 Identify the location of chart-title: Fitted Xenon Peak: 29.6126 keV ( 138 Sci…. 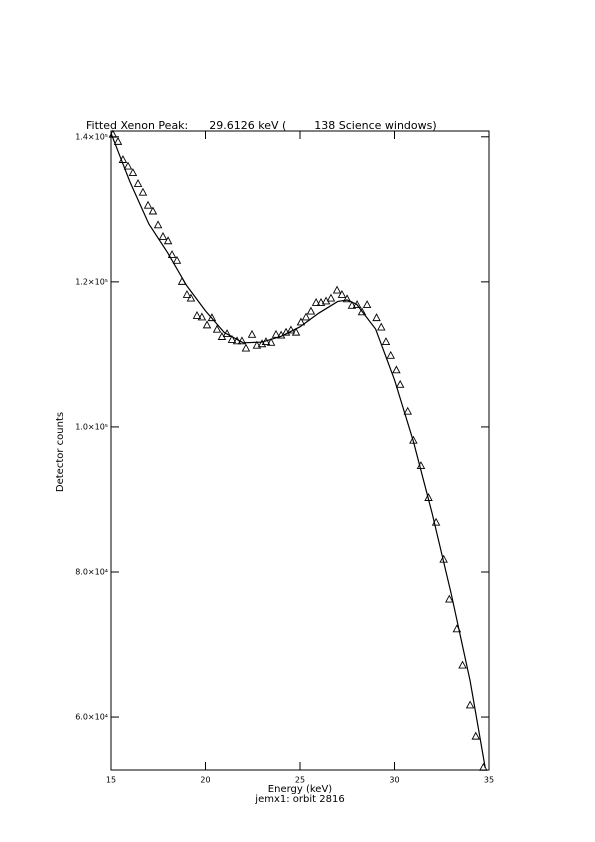
(261, 125).